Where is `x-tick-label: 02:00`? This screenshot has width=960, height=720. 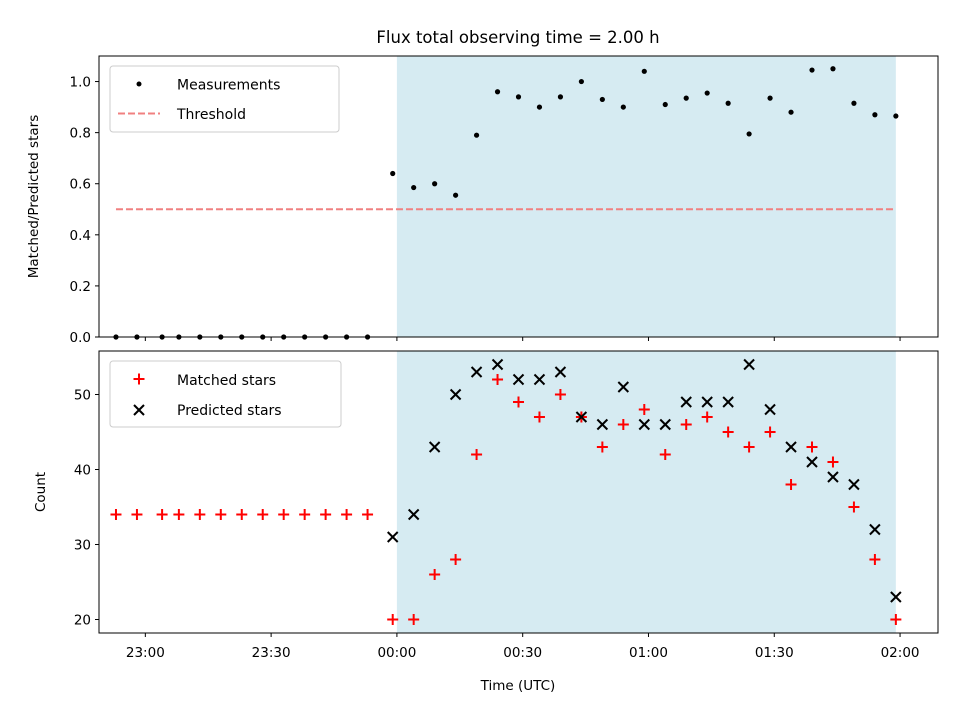 x-tick-label: 02:00 is located at coordinates (900, 653).